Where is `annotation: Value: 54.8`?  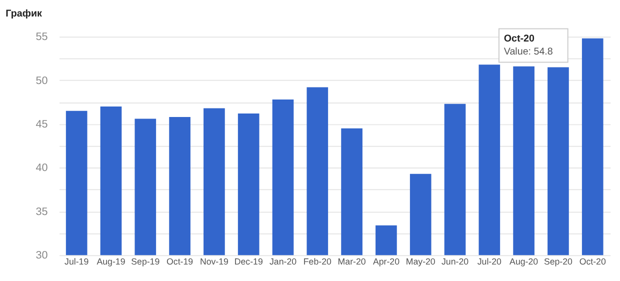 annotation: Value: 54.8 is located at coordinates (529, 52).